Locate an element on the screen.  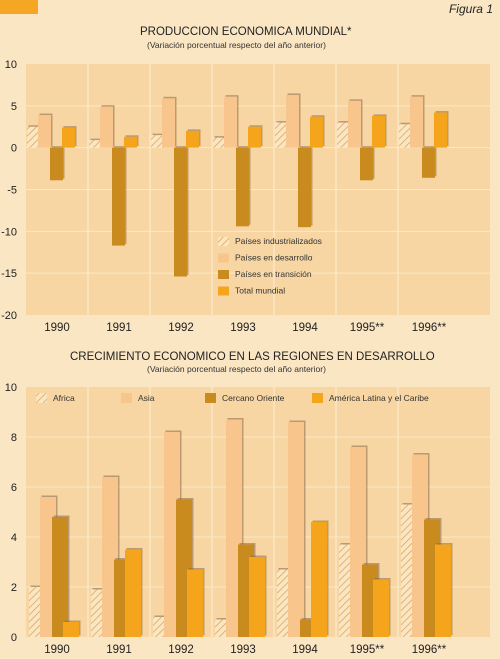
bar-paises-industrializados-1992 is located at coordinates (157, 141).